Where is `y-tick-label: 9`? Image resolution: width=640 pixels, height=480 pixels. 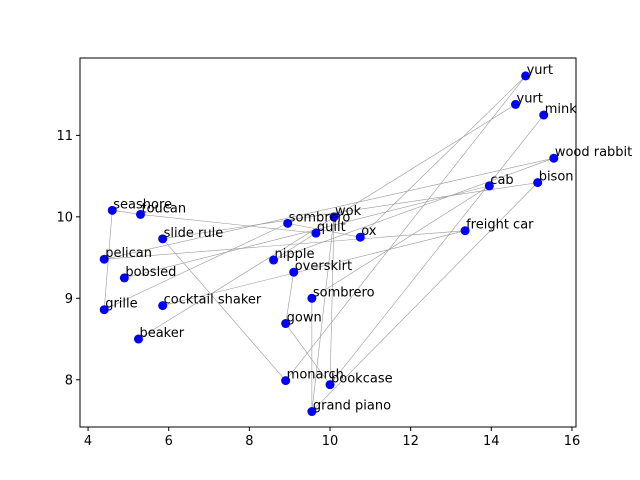 y-tick-label: 9 is located at coordinates (69, 299).